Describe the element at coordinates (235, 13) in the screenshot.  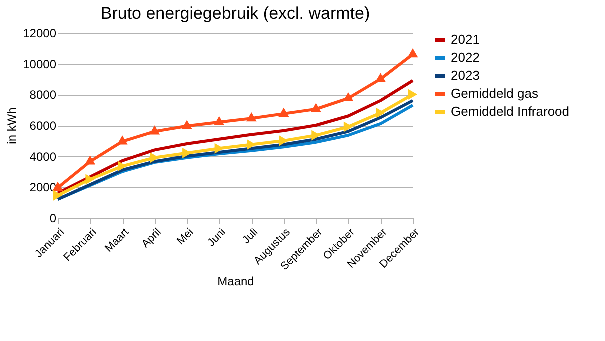
I see `chart-title: Bruto energiegebruik (excl. warmte)` at that location.